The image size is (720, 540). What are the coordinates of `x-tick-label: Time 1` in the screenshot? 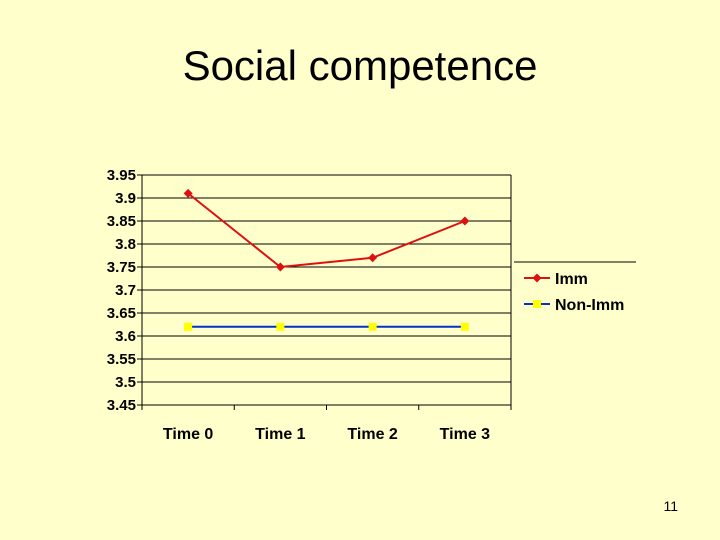 It's located at (280, 434).